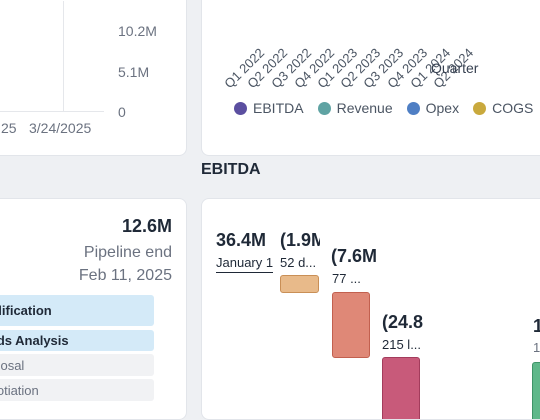 This screenshot has width=540, height=420. What do you see at coordinates (127, 252) in the screenshot?
I see `pipeline-label: Pipeline end` at bounding box center [127, 252].